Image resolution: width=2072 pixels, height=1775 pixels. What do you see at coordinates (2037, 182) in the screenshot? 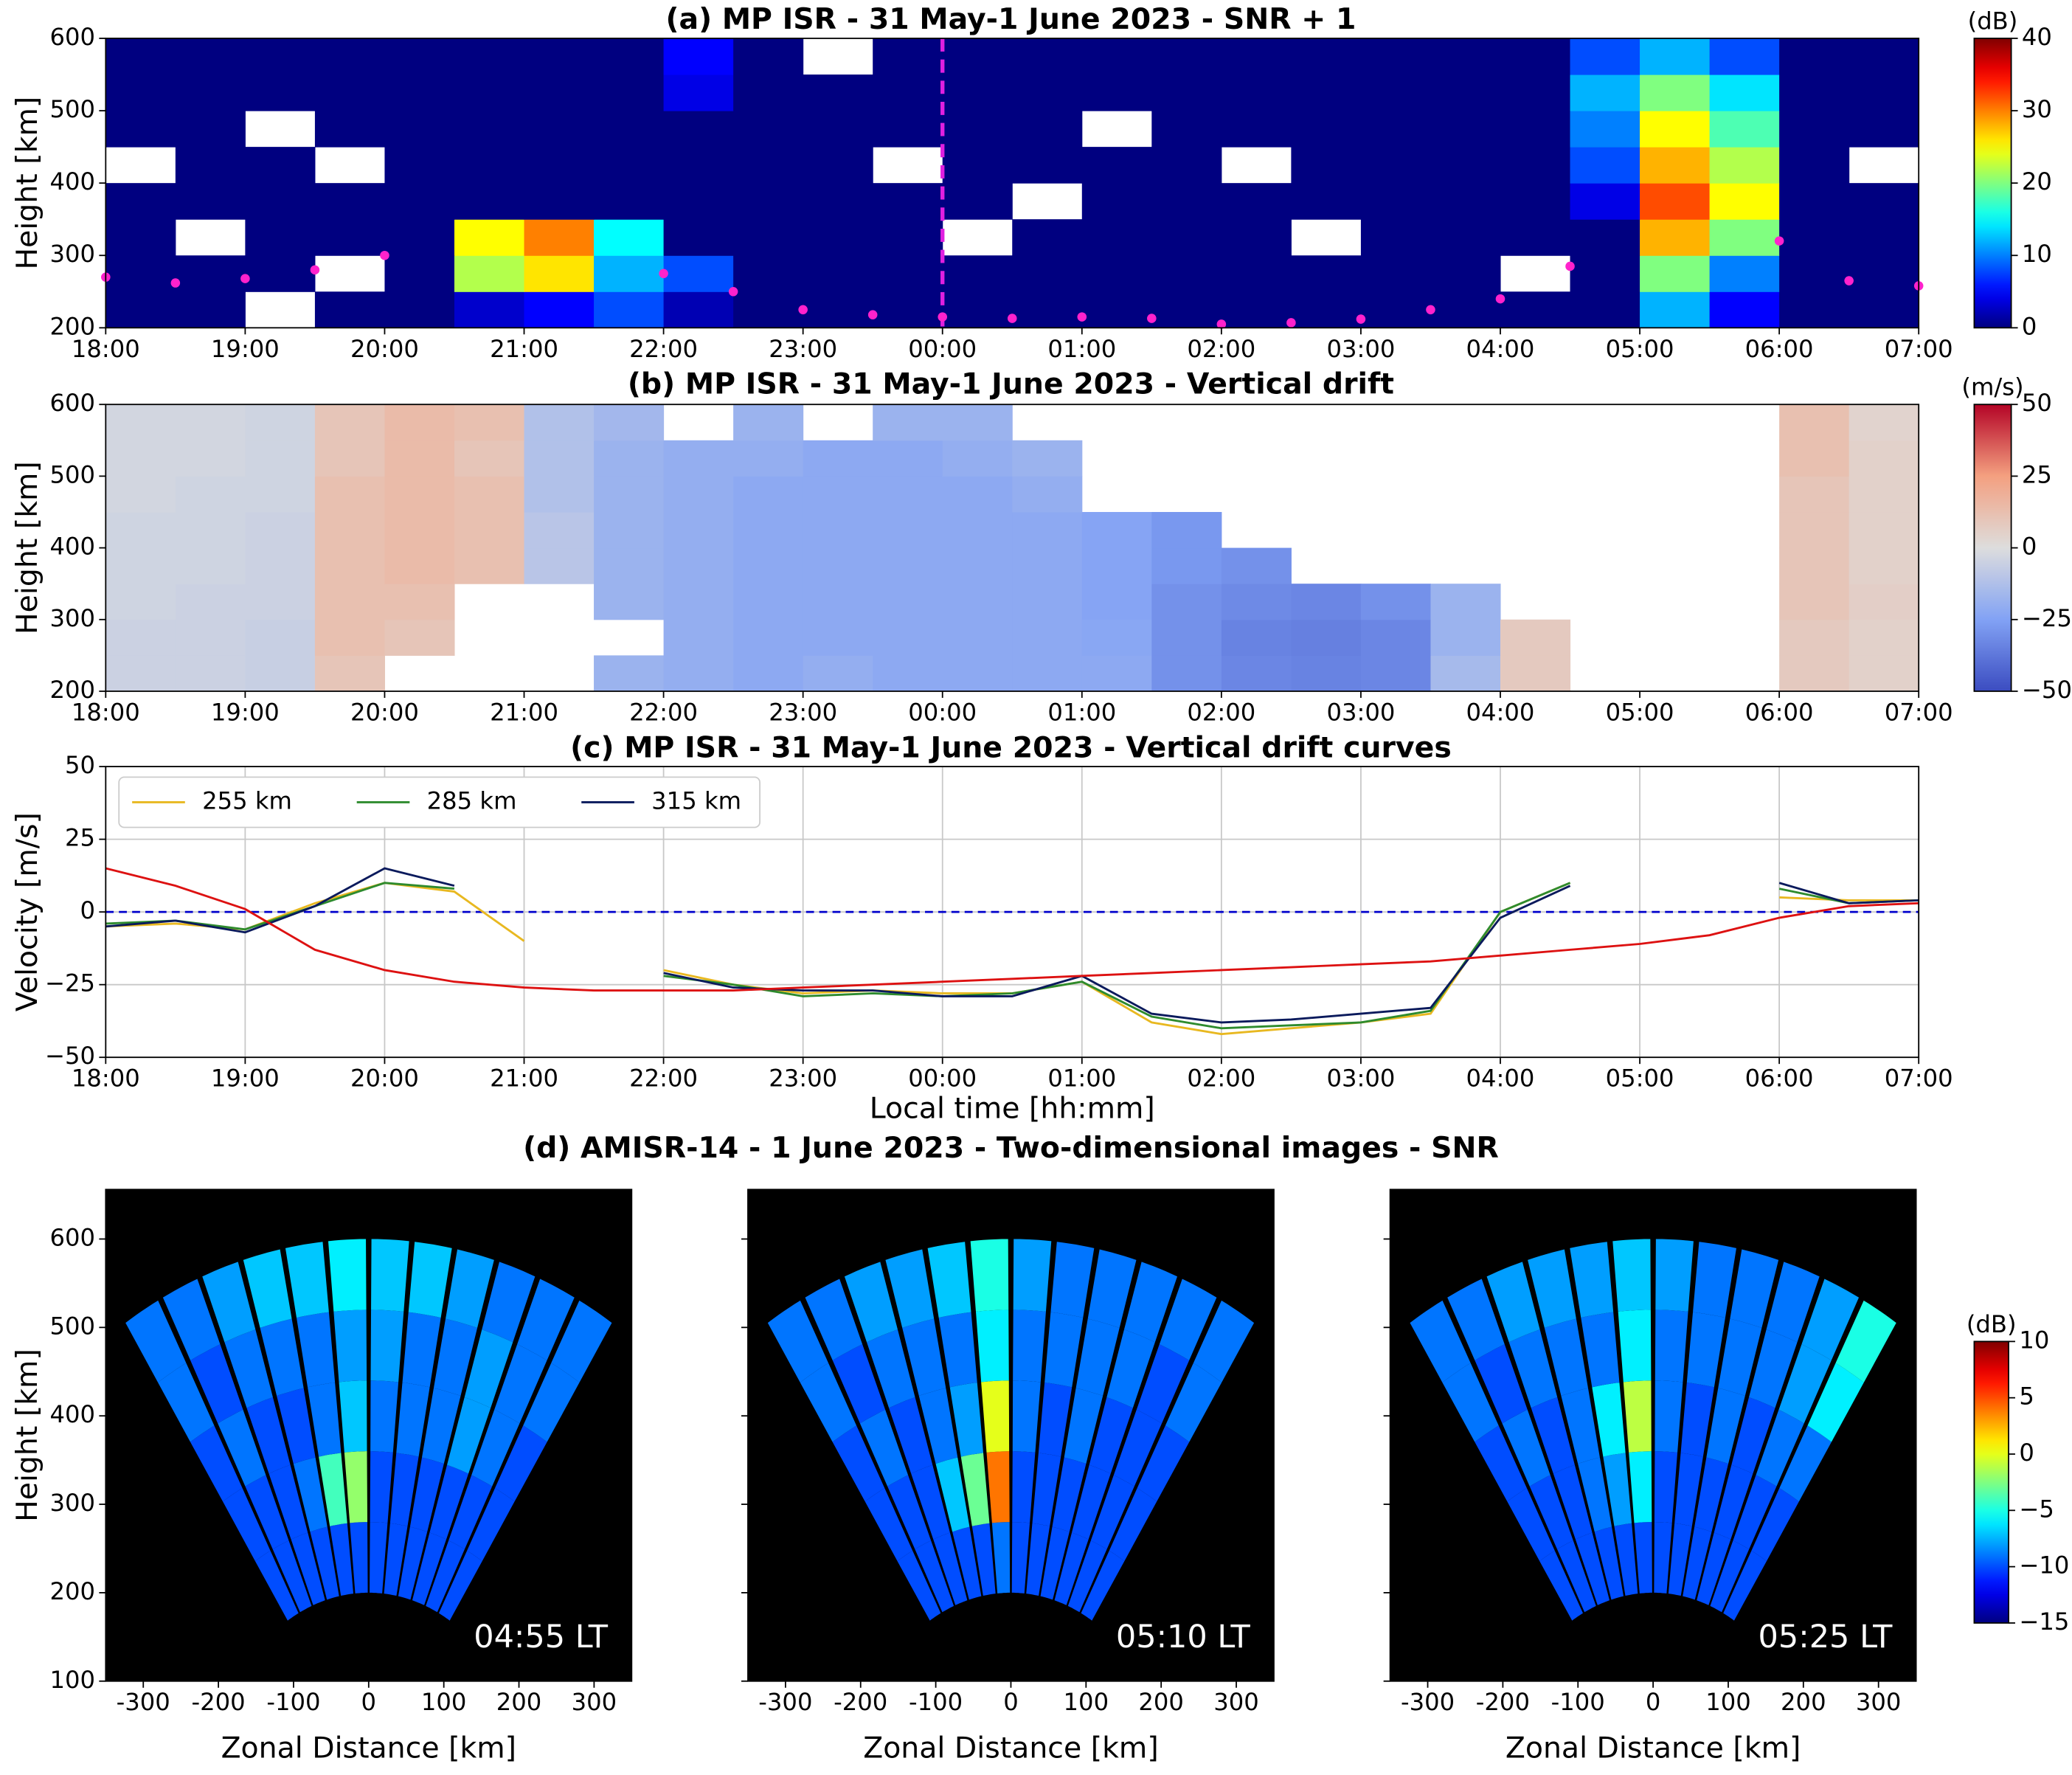
I see `colorbar-tick-label: 20` at bounding box center [2037, 182].